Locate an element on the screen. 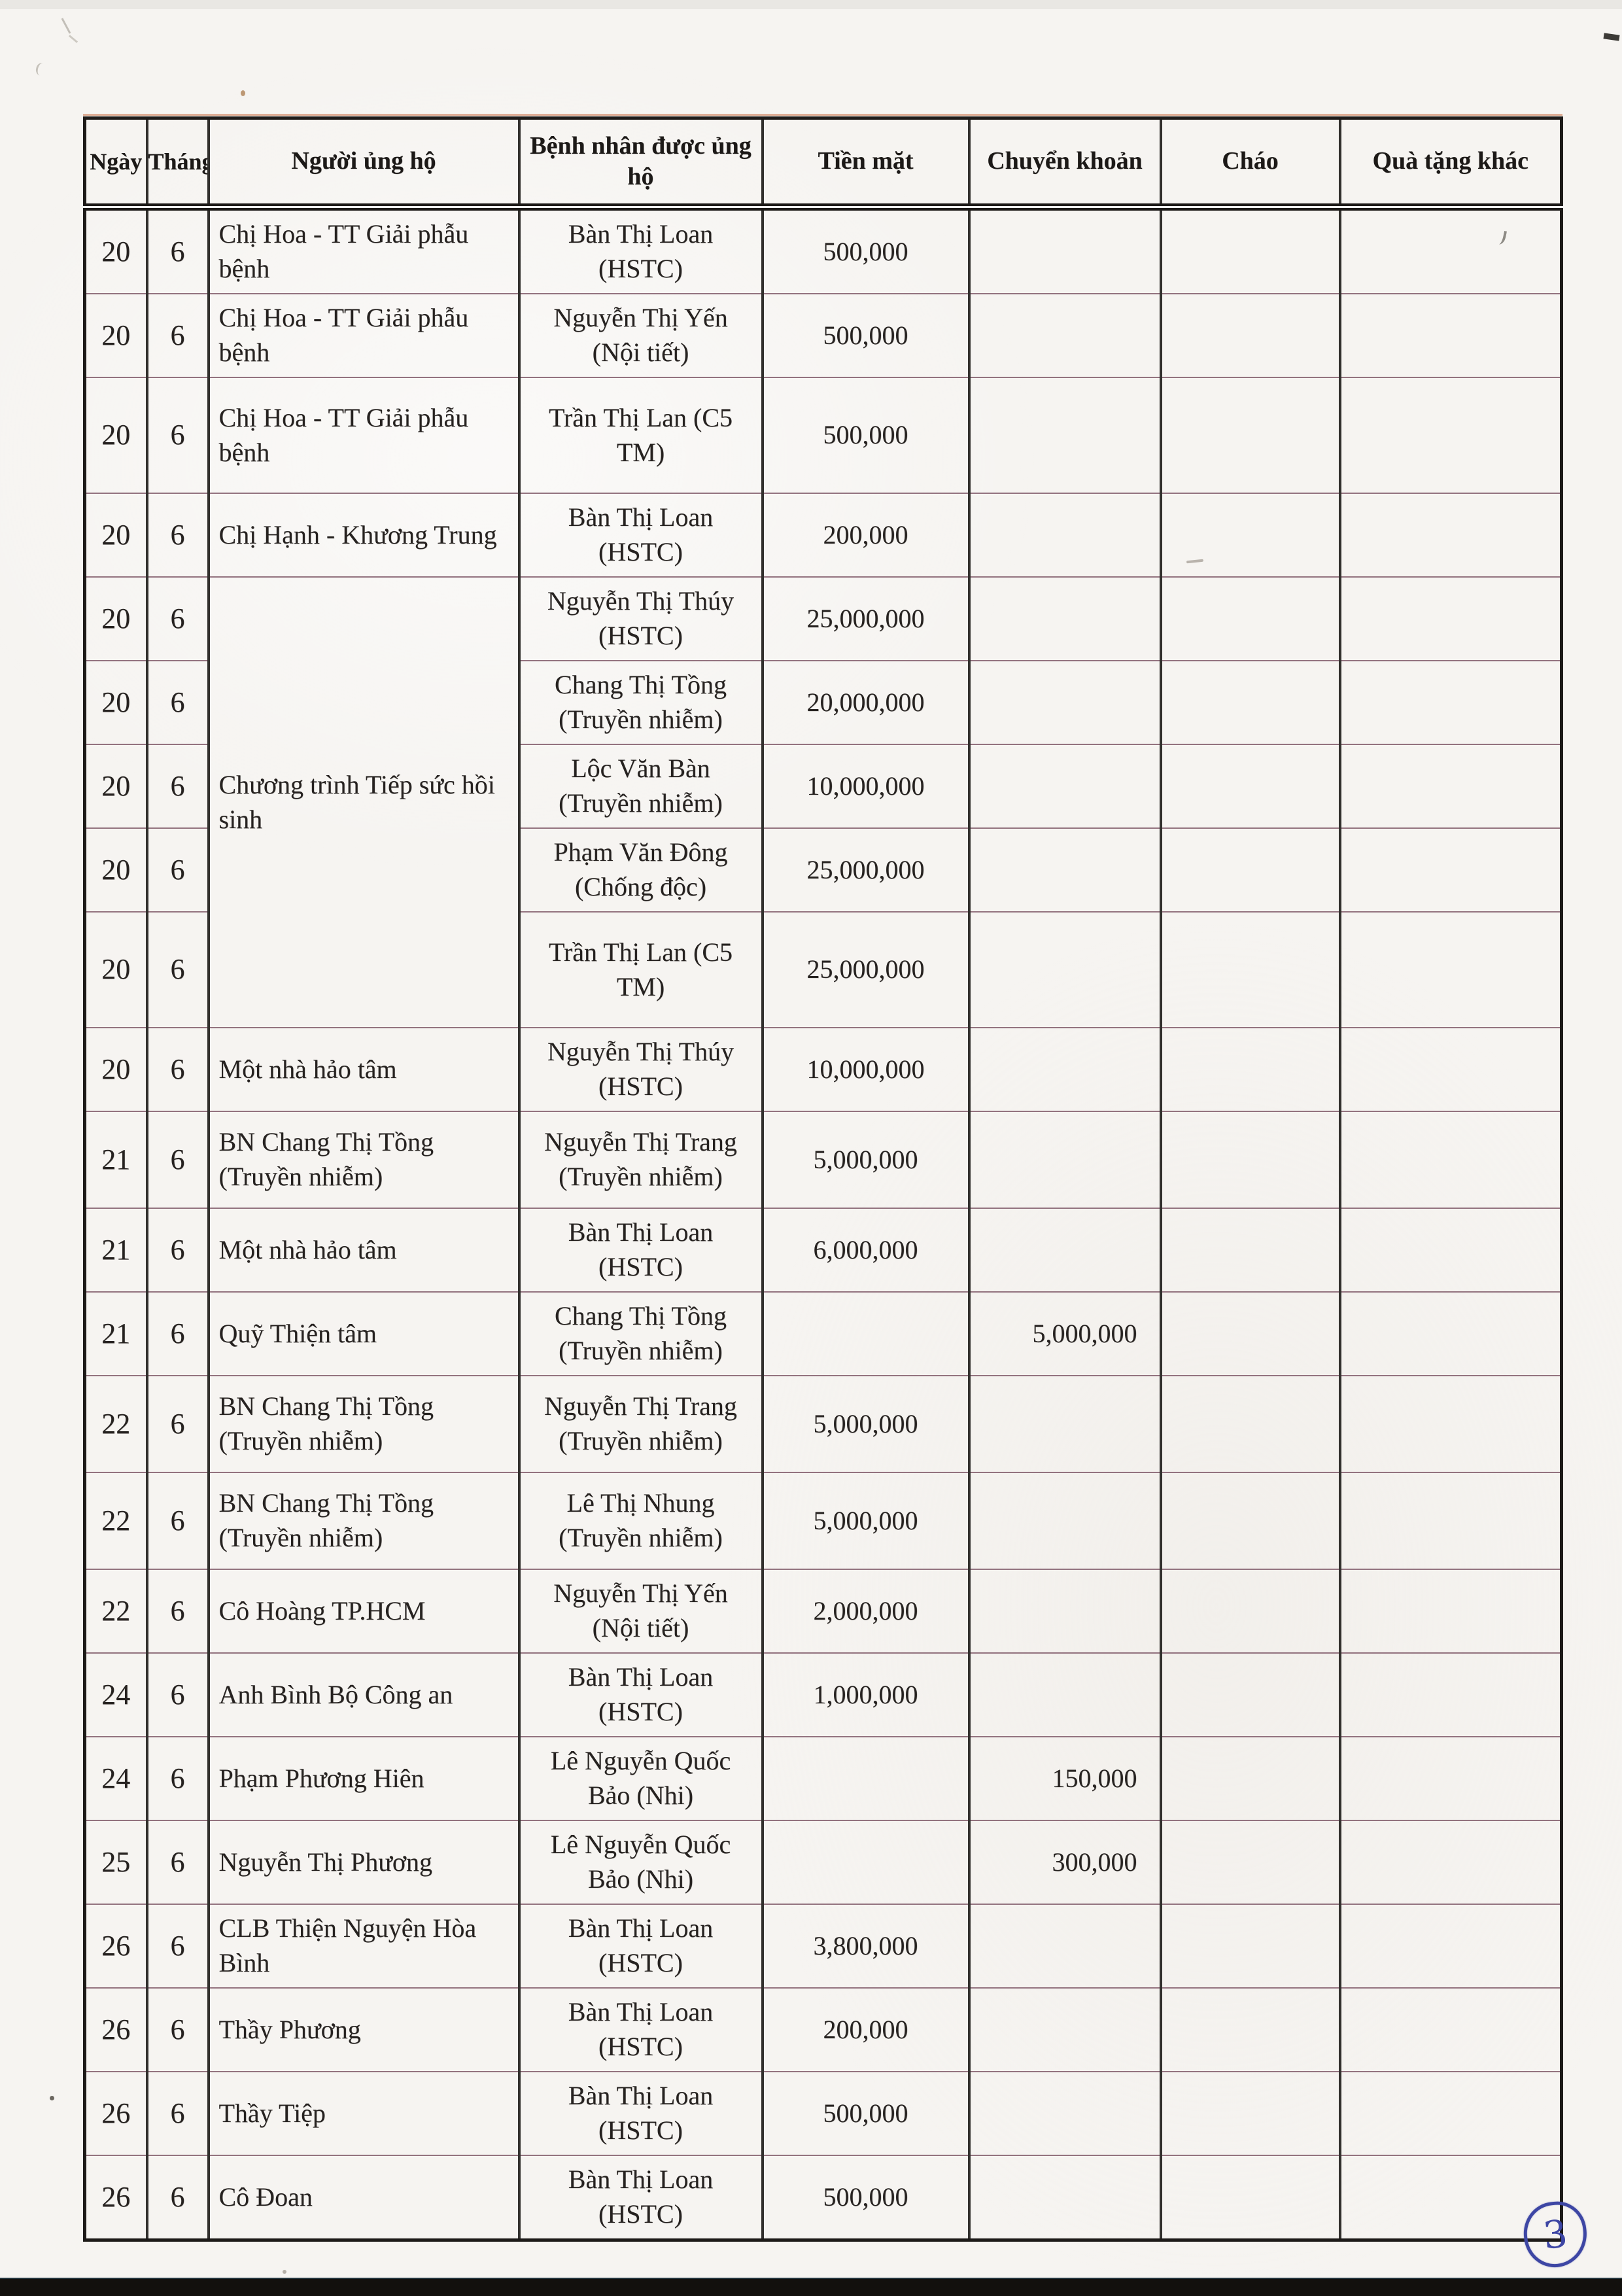 This screenshot has height=2296, width=1622. cell-supporter: Chương trình Tiếp sức hồi sinh is located at coordinates (363, 802).